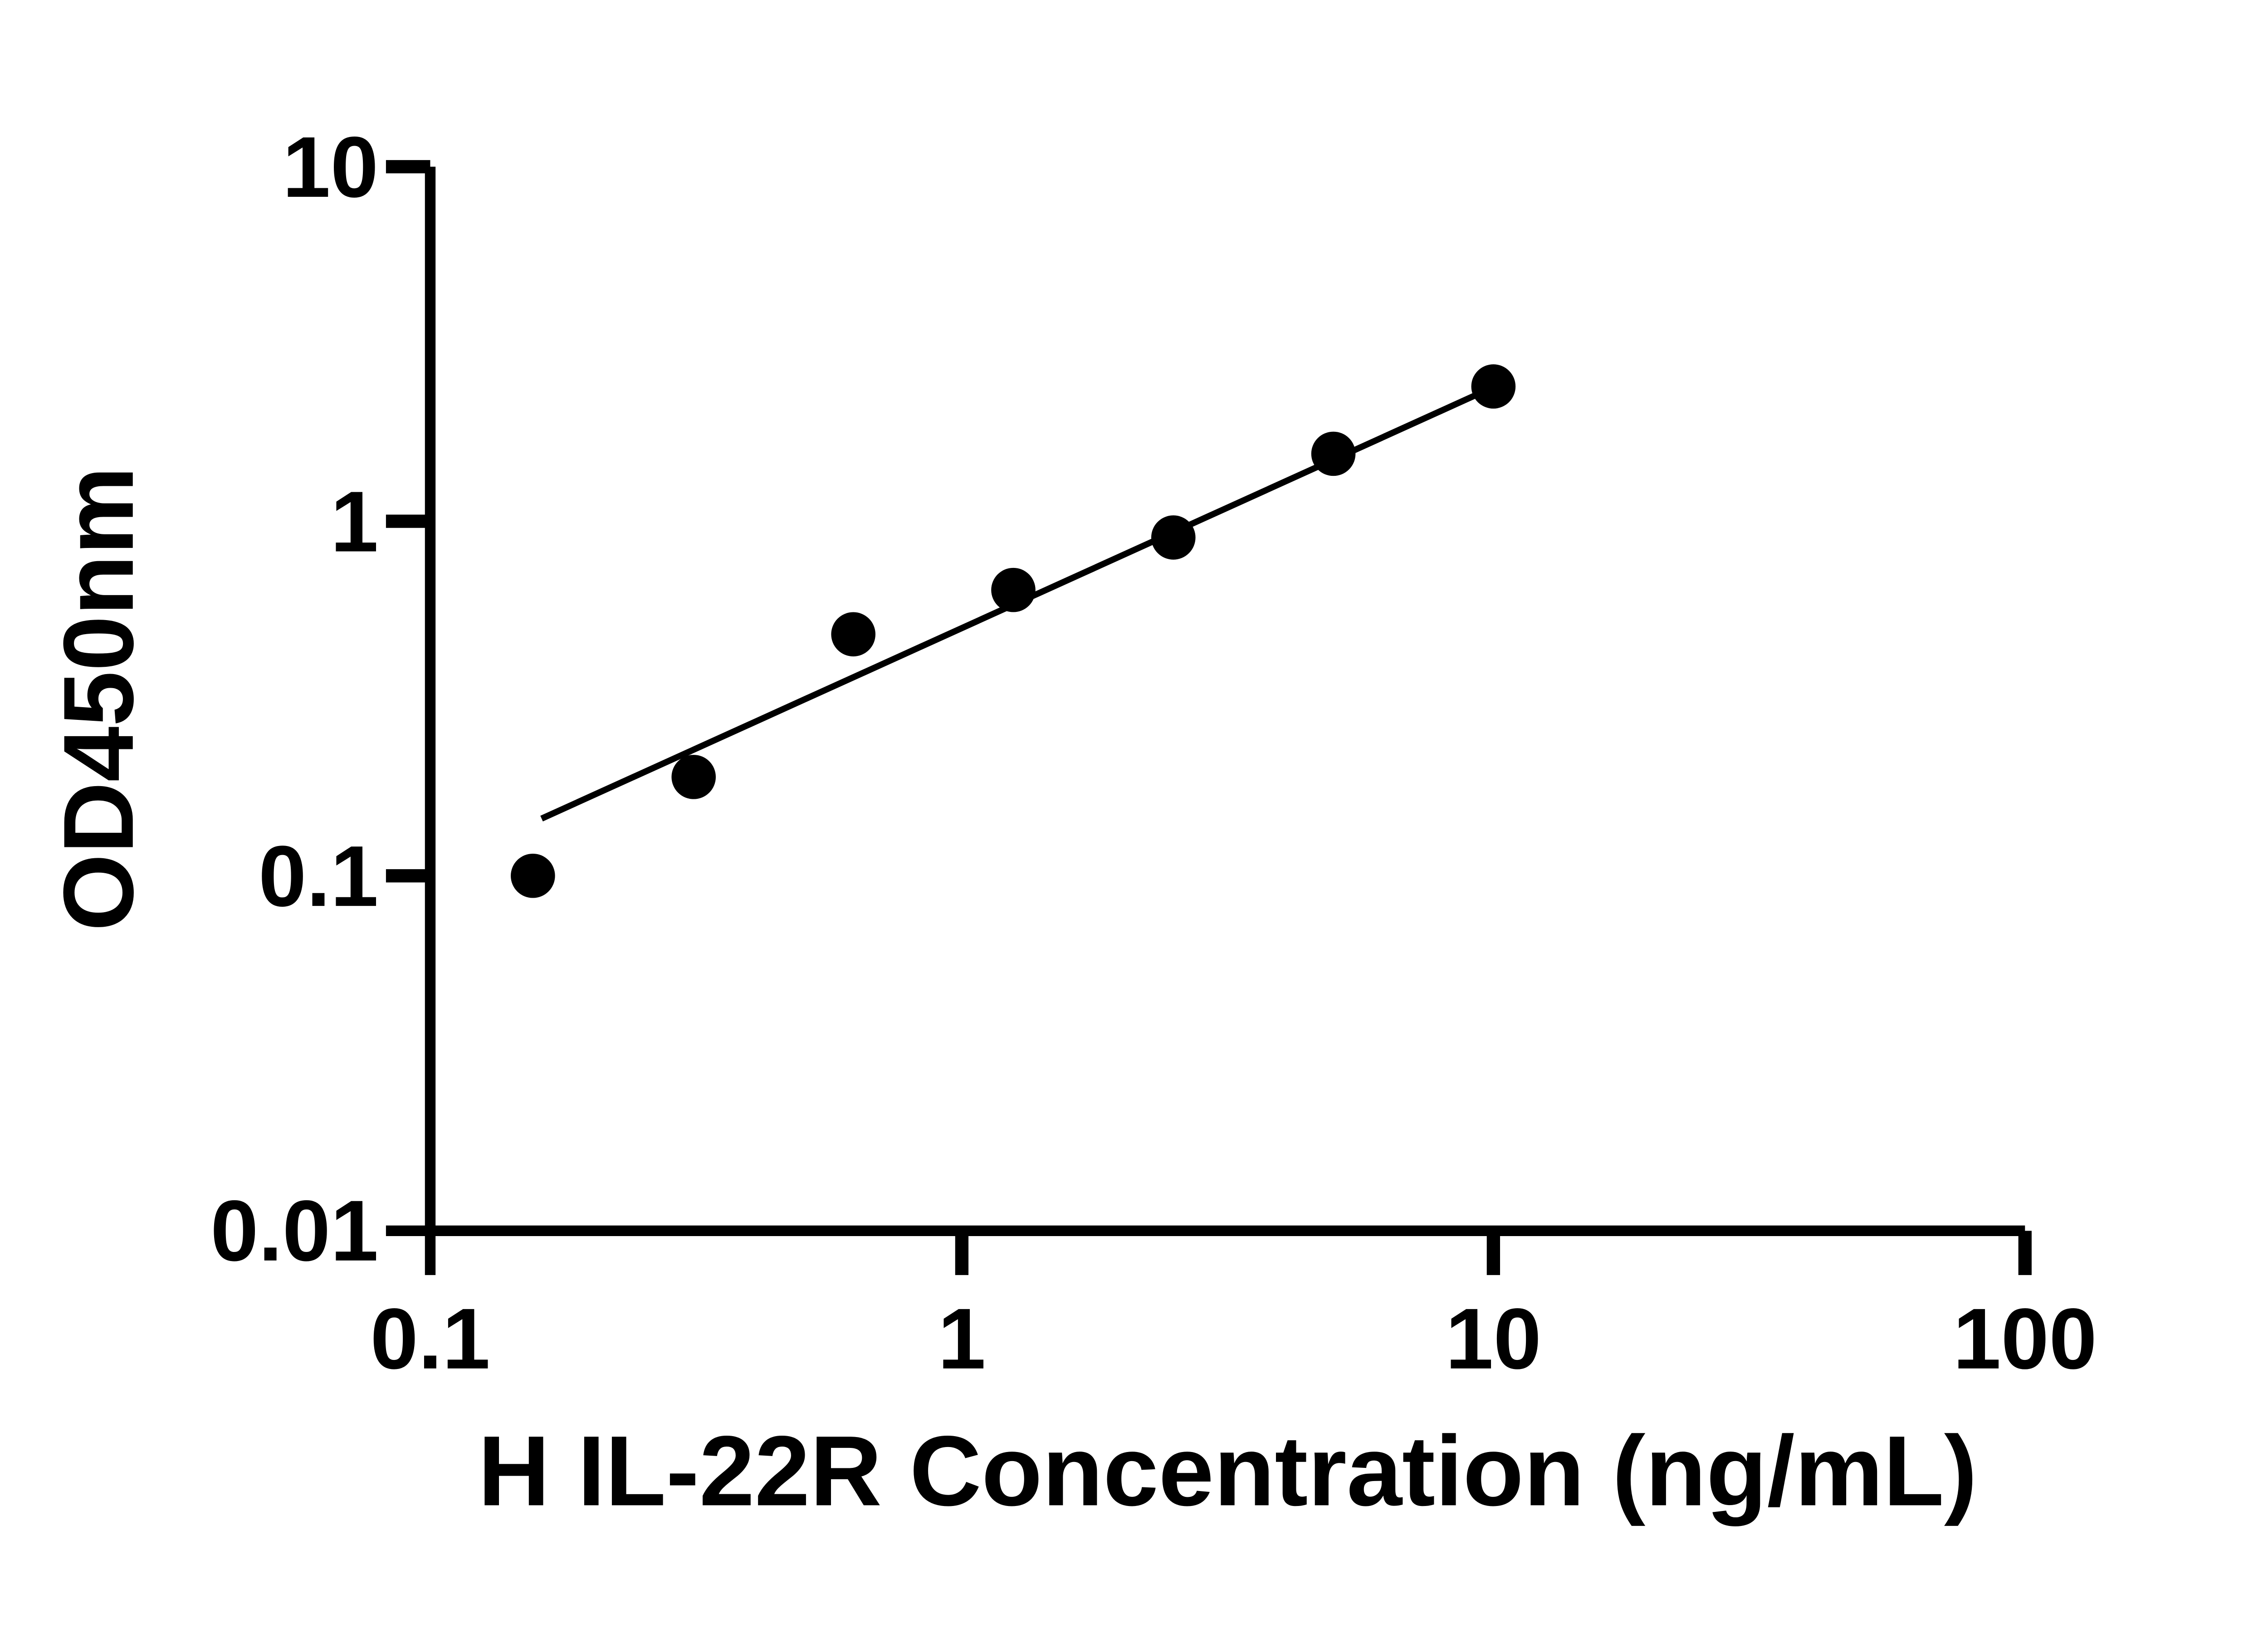 This screenshot has height=1633, width=2268. Describe the element at coordinates (319, 876) in the screenshot. I see `y-tick-label: 0.1` at that location.